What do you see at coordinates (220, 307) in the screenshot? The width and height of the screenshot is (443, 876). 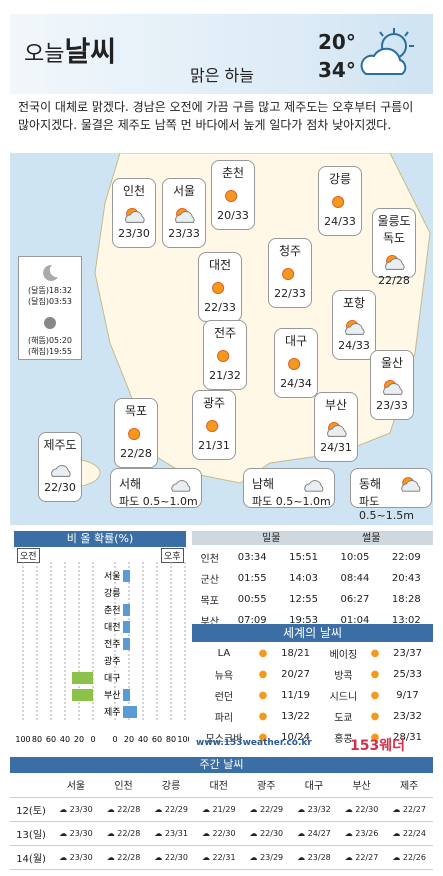 I see `city-temp: 22/33` at bounding box center [220, 307].